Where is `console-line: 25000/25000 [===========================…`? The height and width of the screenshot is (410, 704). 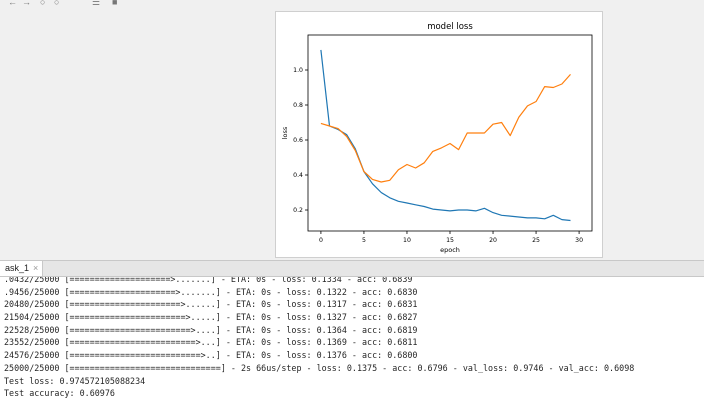
console-line: 25000/25000 [===========================… is located at coordinates (319, 367).